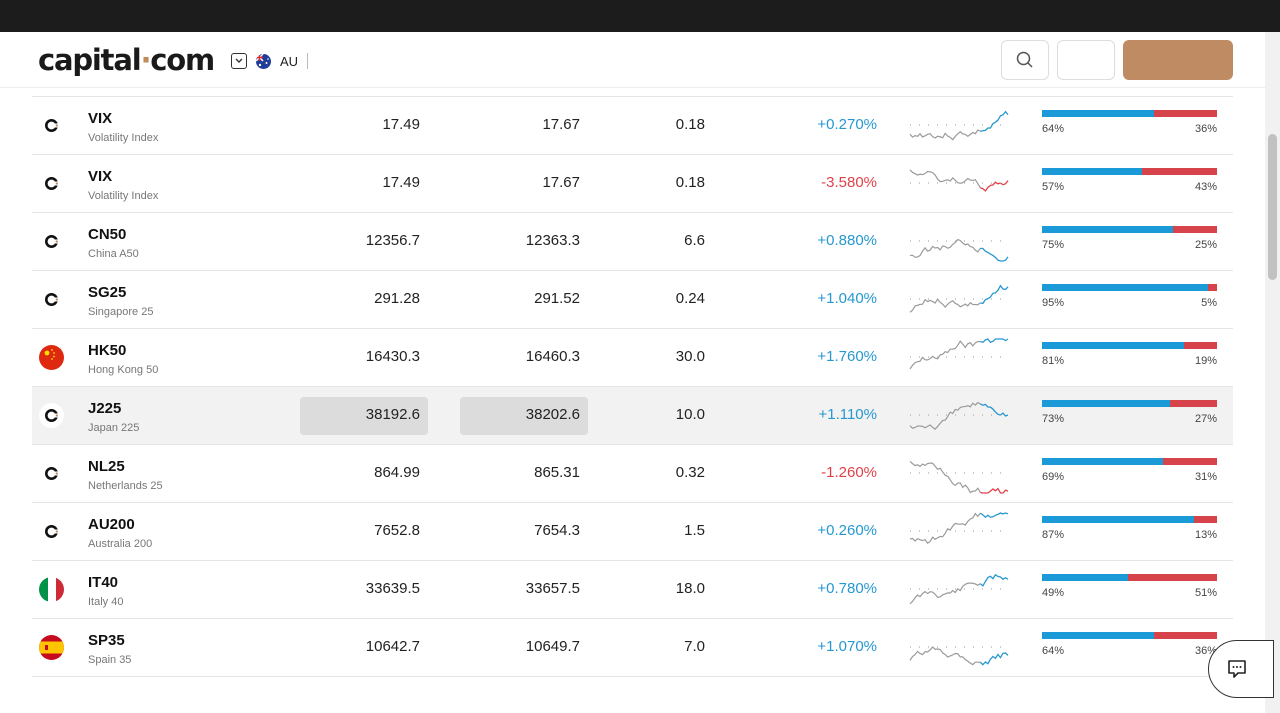 Image resolution: width=1280 pixels, height=713 pixels. Describe the element at coordinates (557, 472) in the screenshot. I see `buy-price: 865.31` at that location.